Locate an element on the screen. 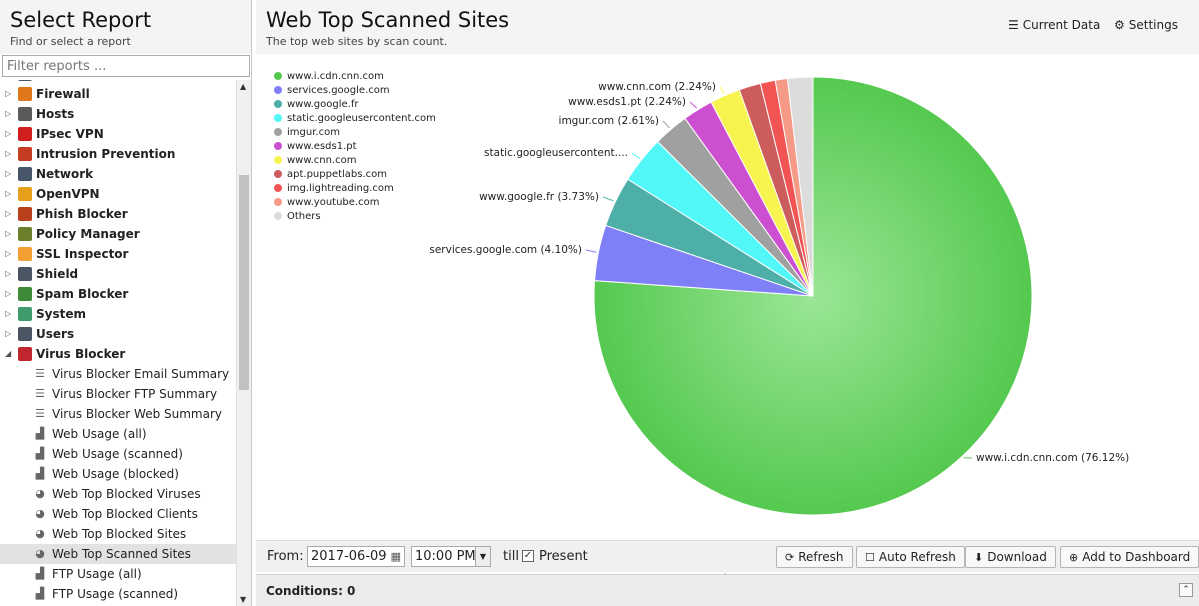 The width and height of the screenshot is (1199, 606). tree-app-policy-manager: ▷ Policy Manager is located at coordinates (118, 234).